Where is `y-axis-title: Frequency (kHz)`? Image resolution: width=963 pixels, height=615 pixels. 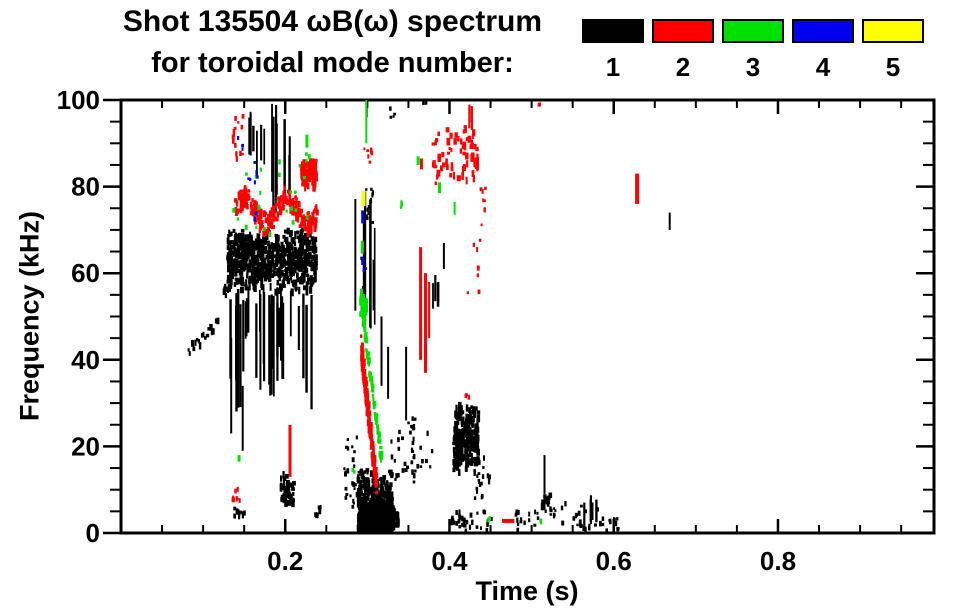
y-axis-title: Frequency (kHz) is located at coordinates (29, 316).